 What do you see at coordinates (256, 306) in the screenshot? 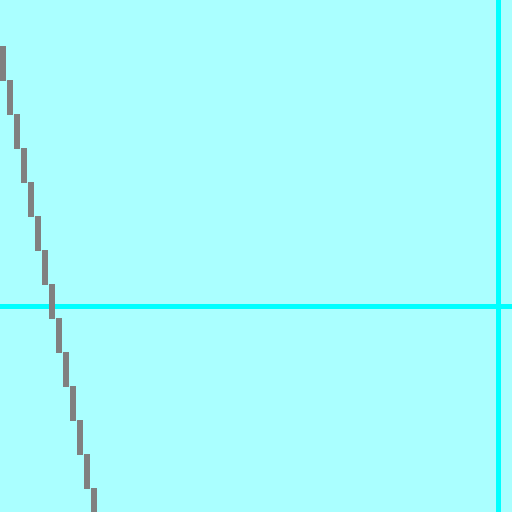
I see `horizontal-guide-line` at bounding box center [256, 306].